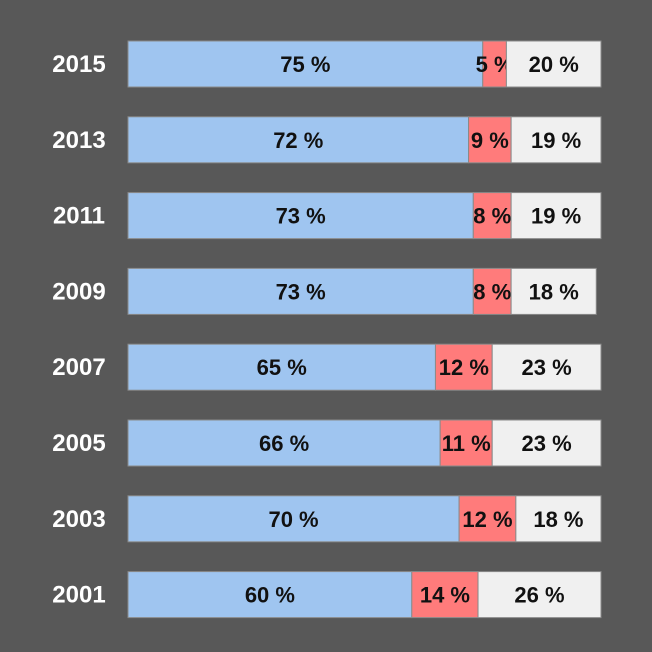  What do you see at coordinates (79, 216) in the screenshot?
I see `category-label: 2011` at bounding box center [79, 216].